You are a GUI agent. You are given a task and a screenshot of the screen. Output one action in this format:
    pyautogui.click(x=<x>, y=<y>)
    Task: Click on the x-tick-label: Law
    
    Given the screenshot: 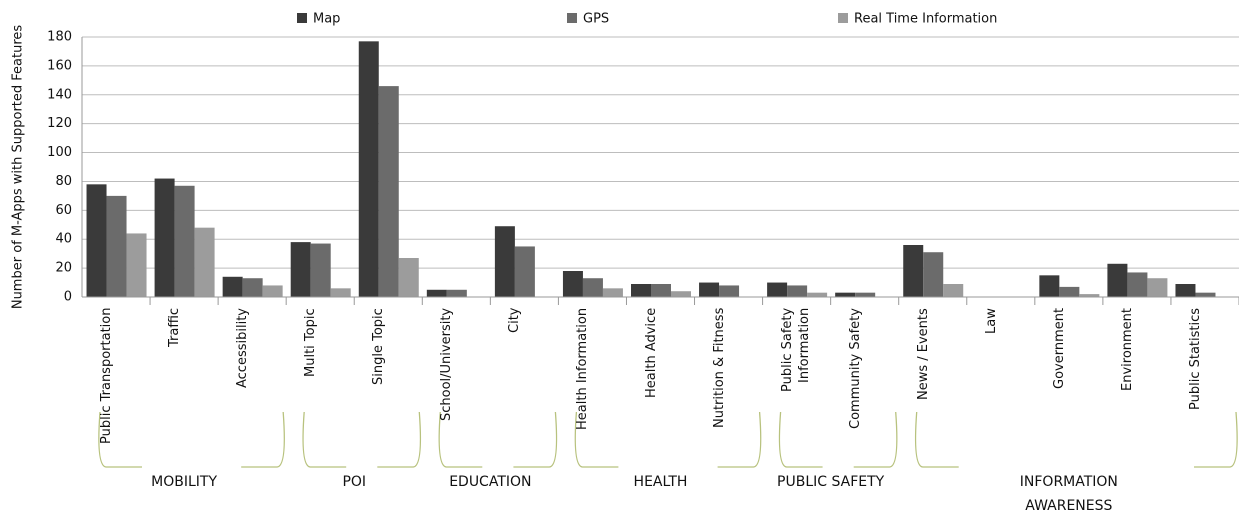 What is the action you would take?
    pyautogui.click(x=991, y=321)
    